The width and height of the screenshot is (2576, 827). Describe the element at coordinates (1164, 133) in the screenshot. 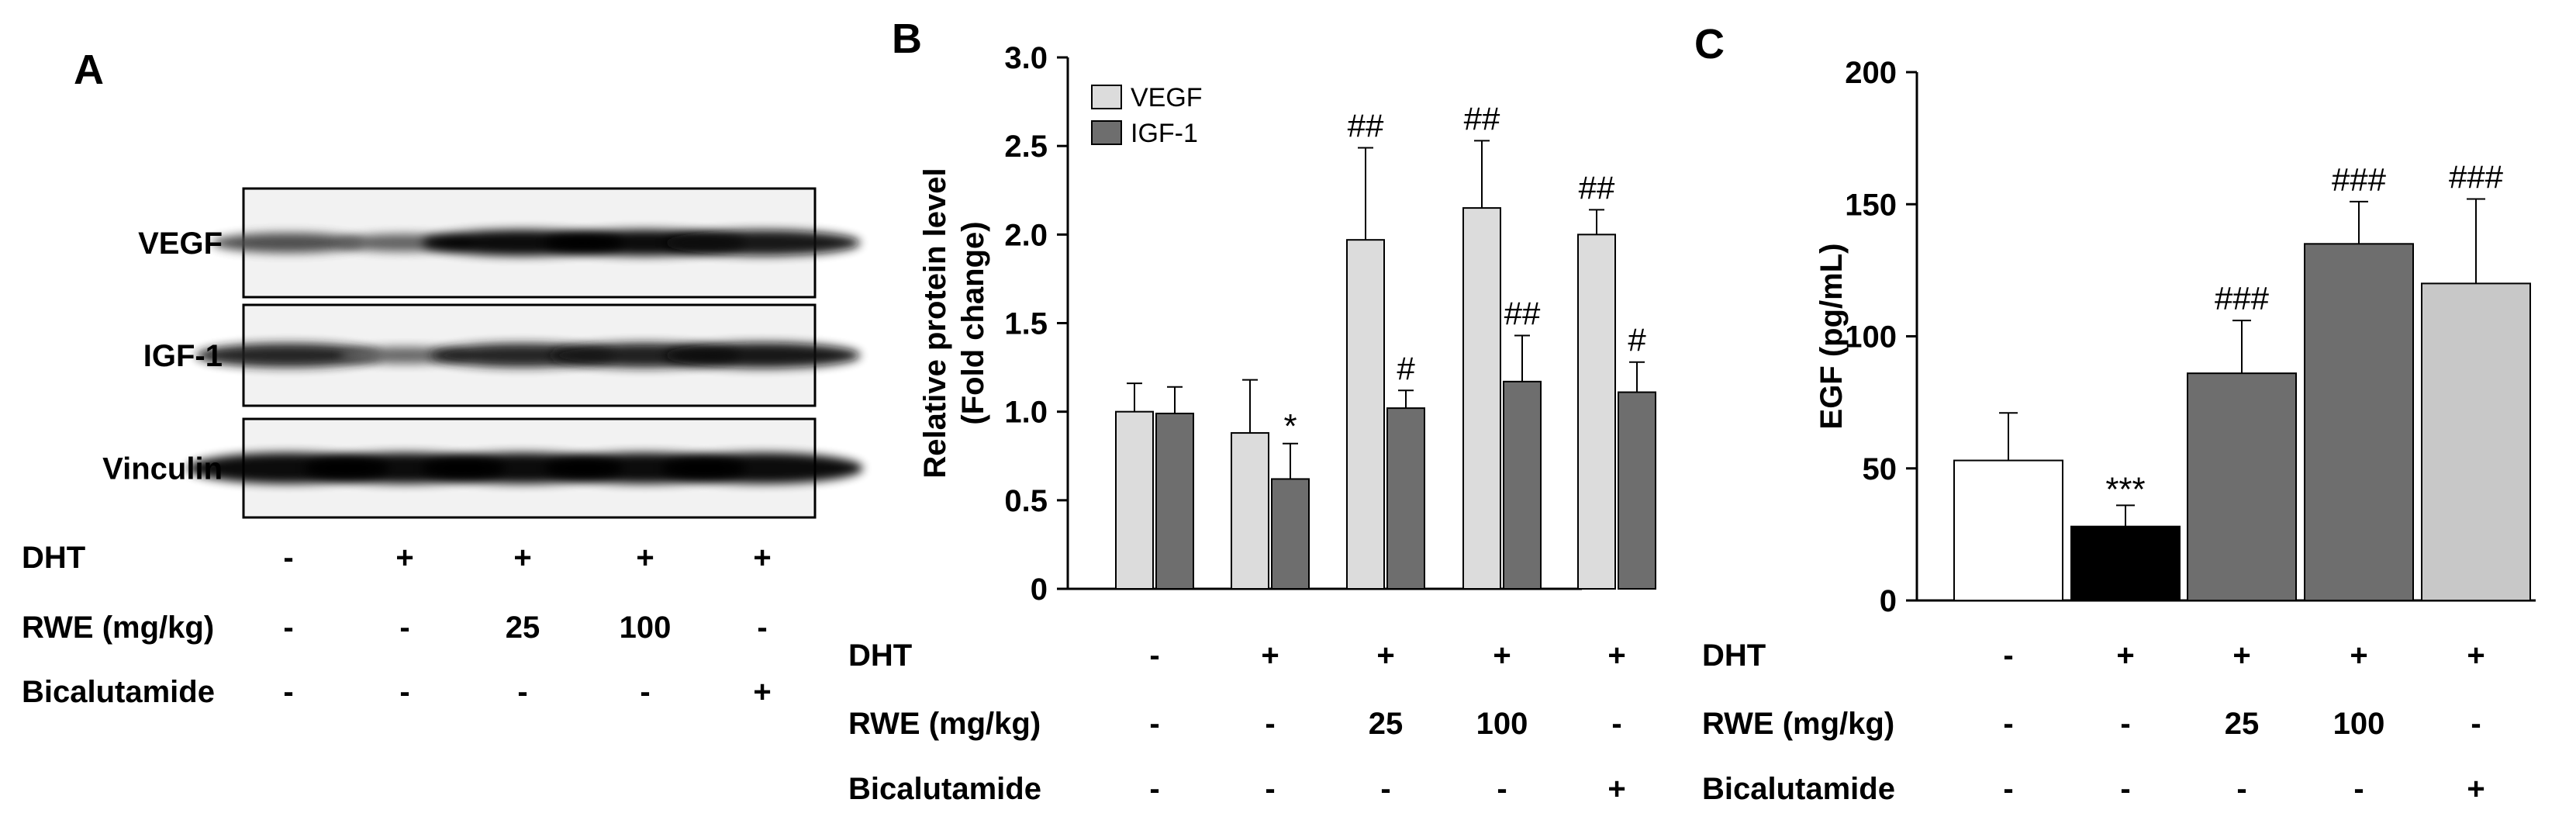

I see `panel-b-legend-label: IGF-1` at that location.